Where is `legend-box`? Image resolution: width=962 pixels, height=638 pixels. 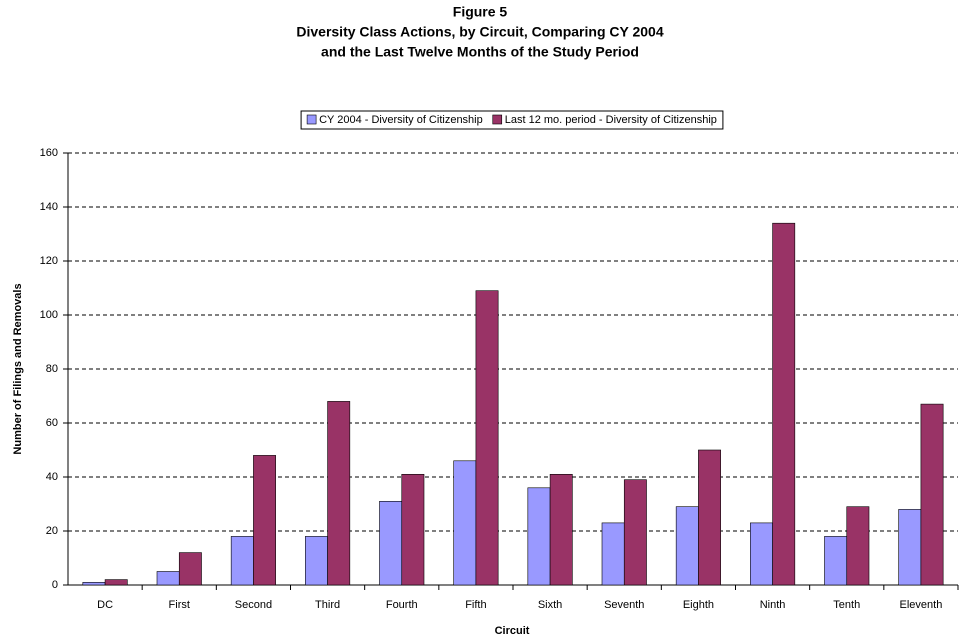 legend-box is located at coordinates (512, 120).